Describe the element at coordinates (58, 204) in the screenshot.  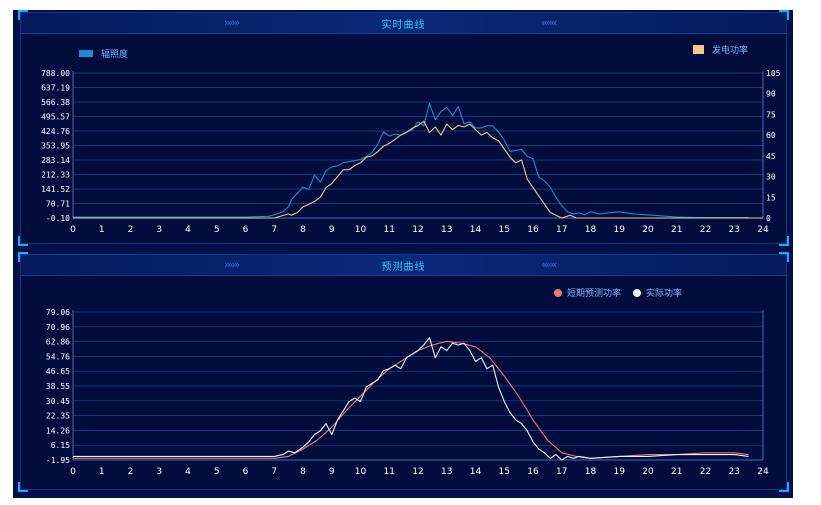
I see `y-left-tick-label: 70.71` at that location.